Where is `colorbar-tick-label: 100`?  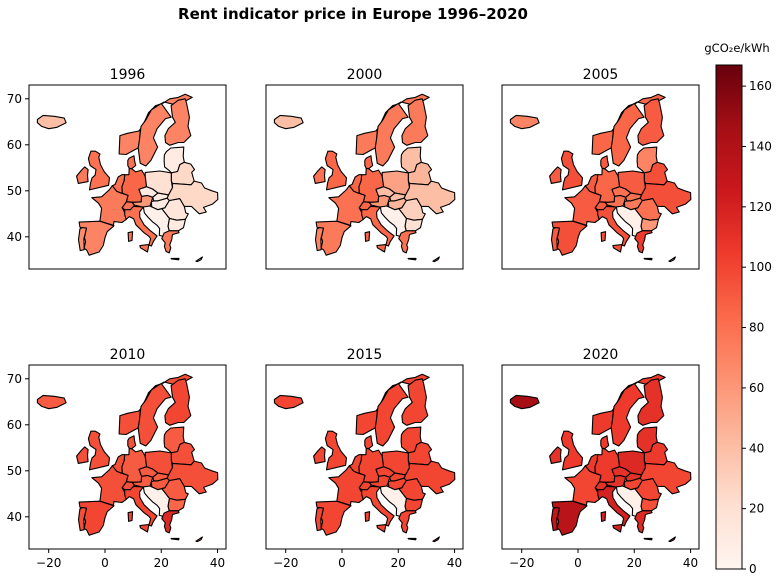 colorbar-tick-label: 100 is located at coordinates (760, 267).